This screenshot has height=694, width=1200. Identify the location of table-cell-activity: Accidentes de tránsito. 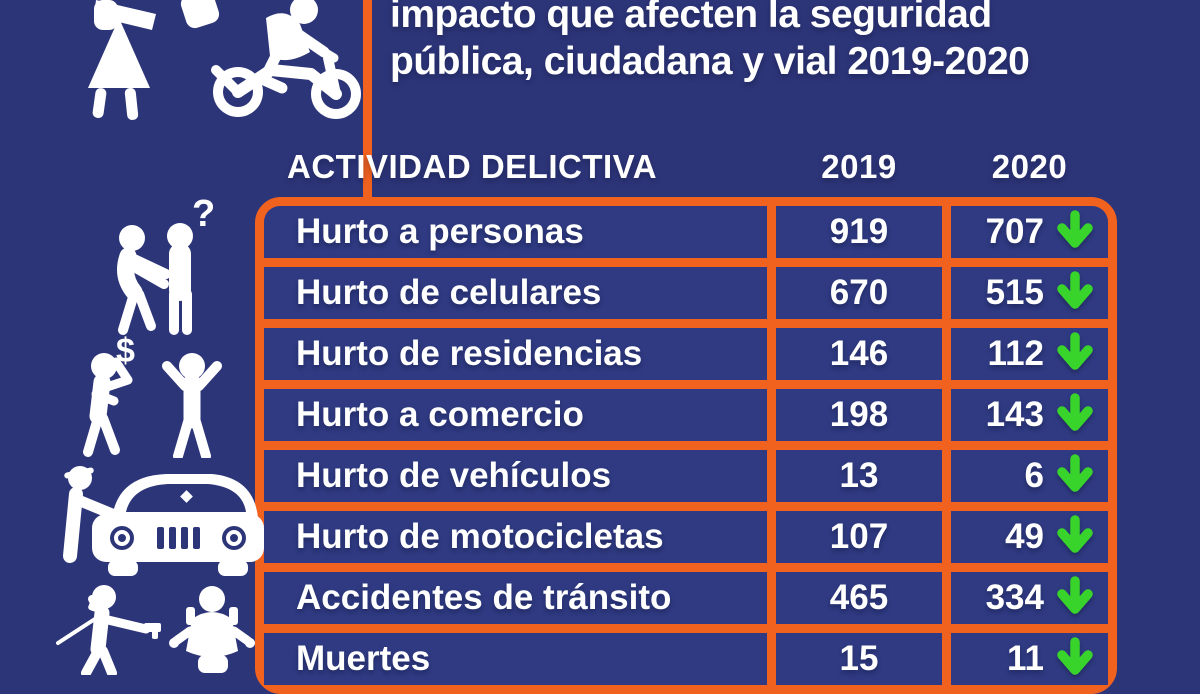
(515, 598).